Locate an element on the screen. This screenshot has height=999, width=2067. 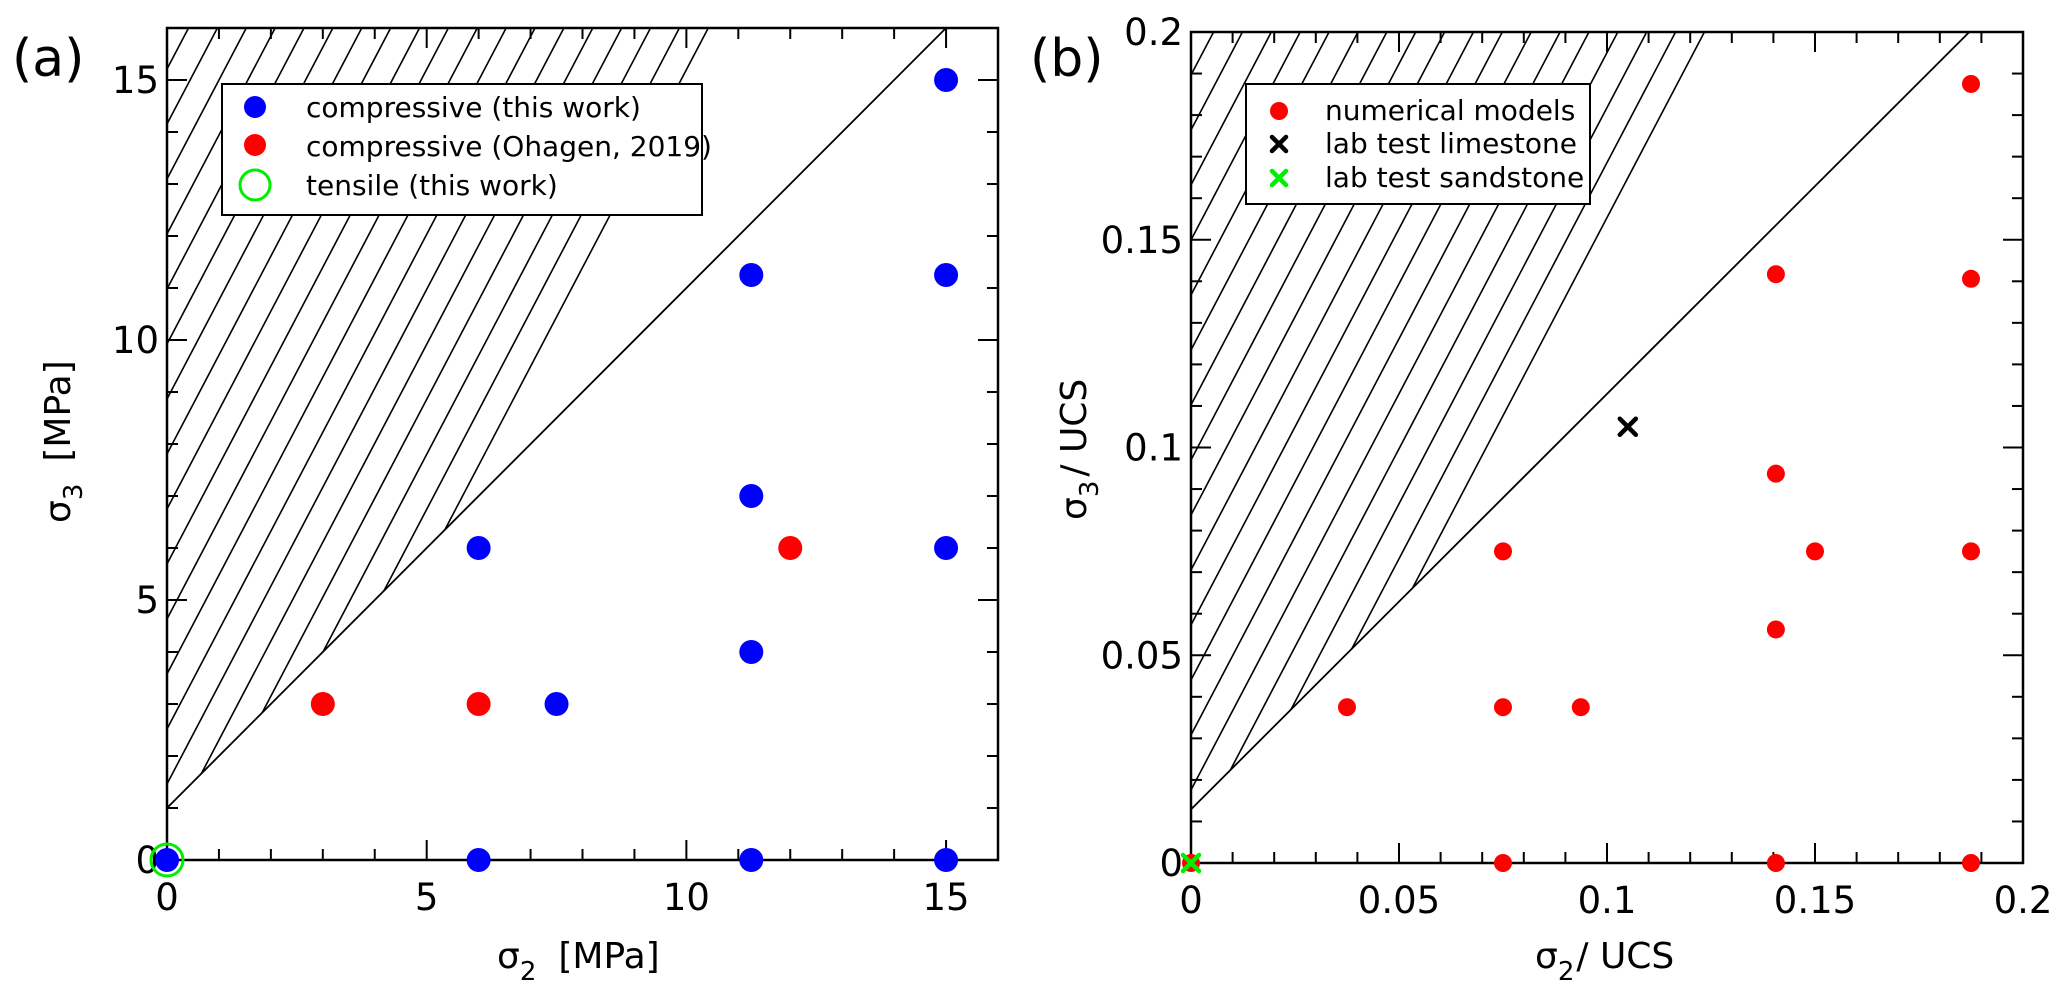
panel-b-x-axis-title: σ2/ UCS is located at coordinates (1604, 961).